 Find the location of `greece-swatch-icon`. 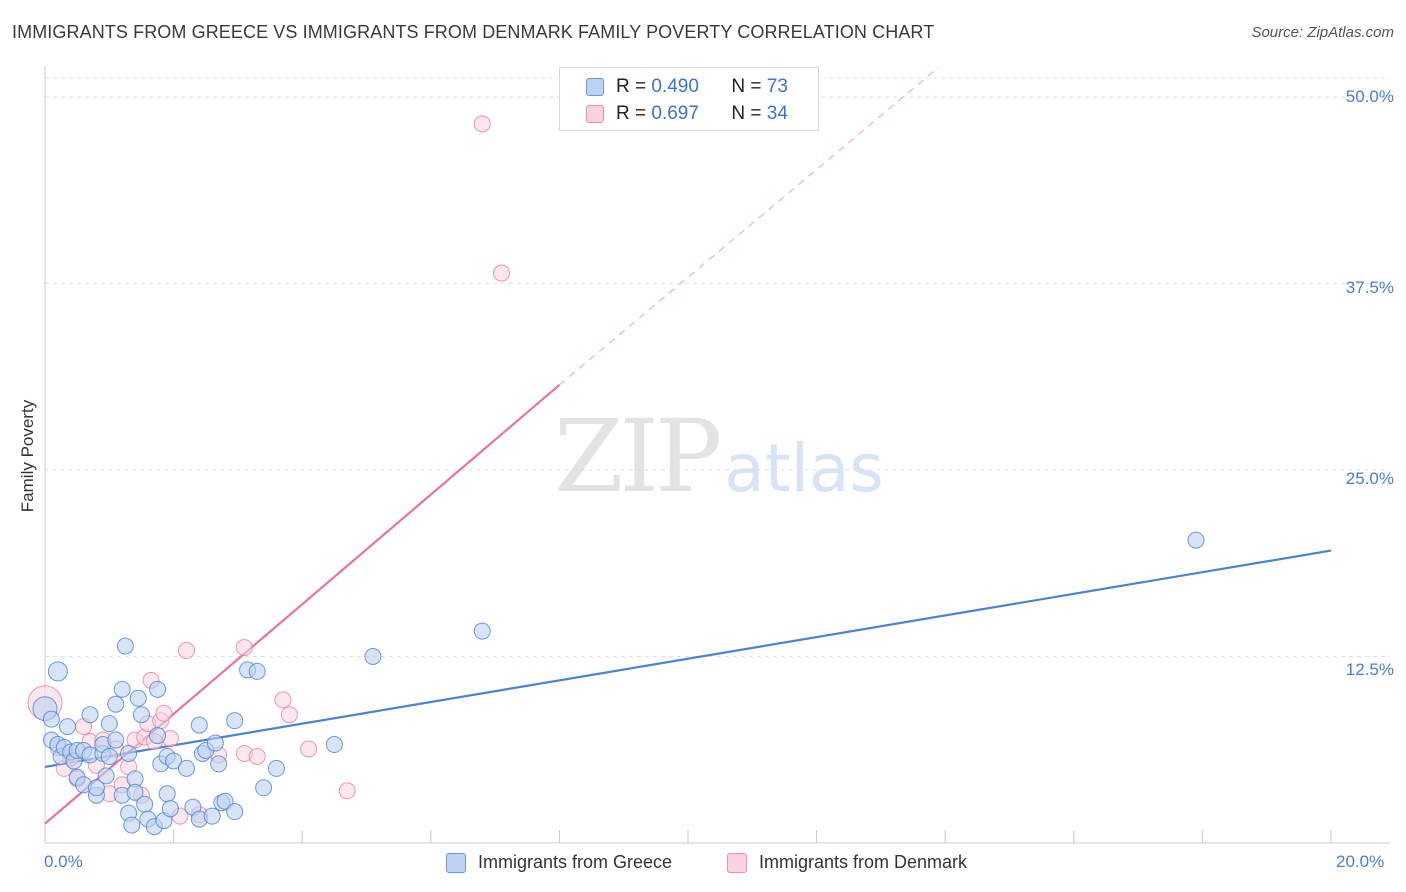

greece-swatch-icon is located at coordinates (595, 87).